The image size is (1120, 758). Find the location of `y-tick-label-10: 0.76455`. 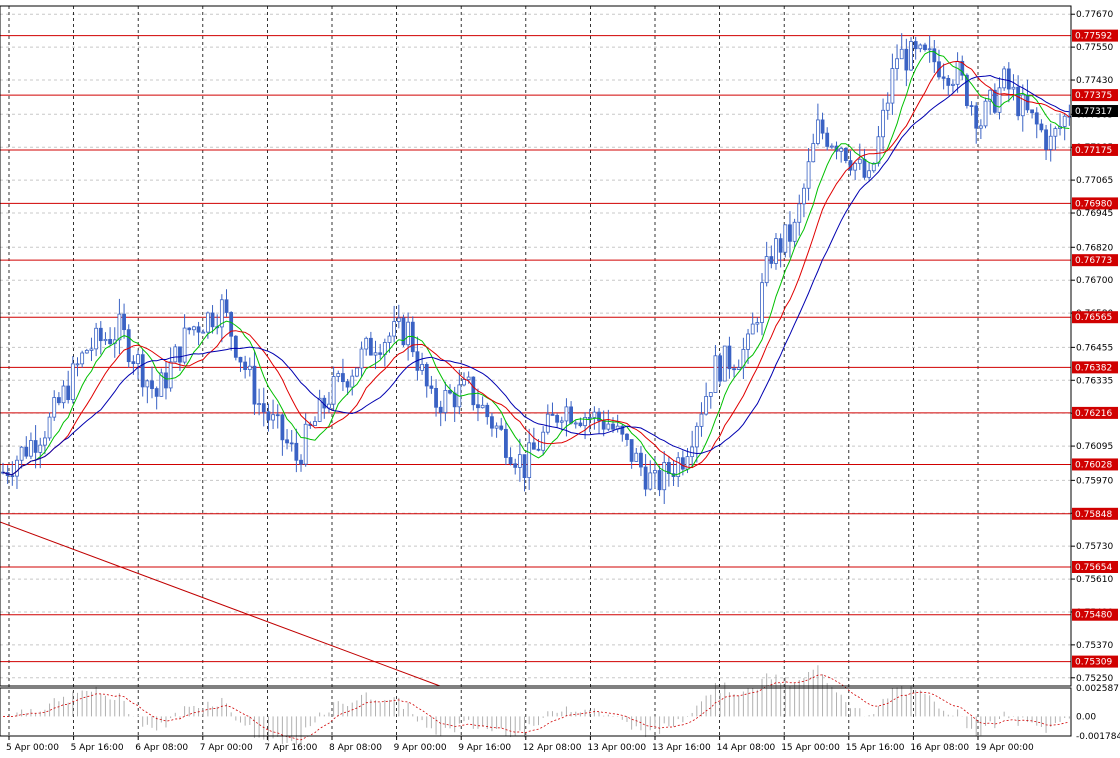

y-tick-label-10: 0.76455 is located at coordinates (1094, 348).